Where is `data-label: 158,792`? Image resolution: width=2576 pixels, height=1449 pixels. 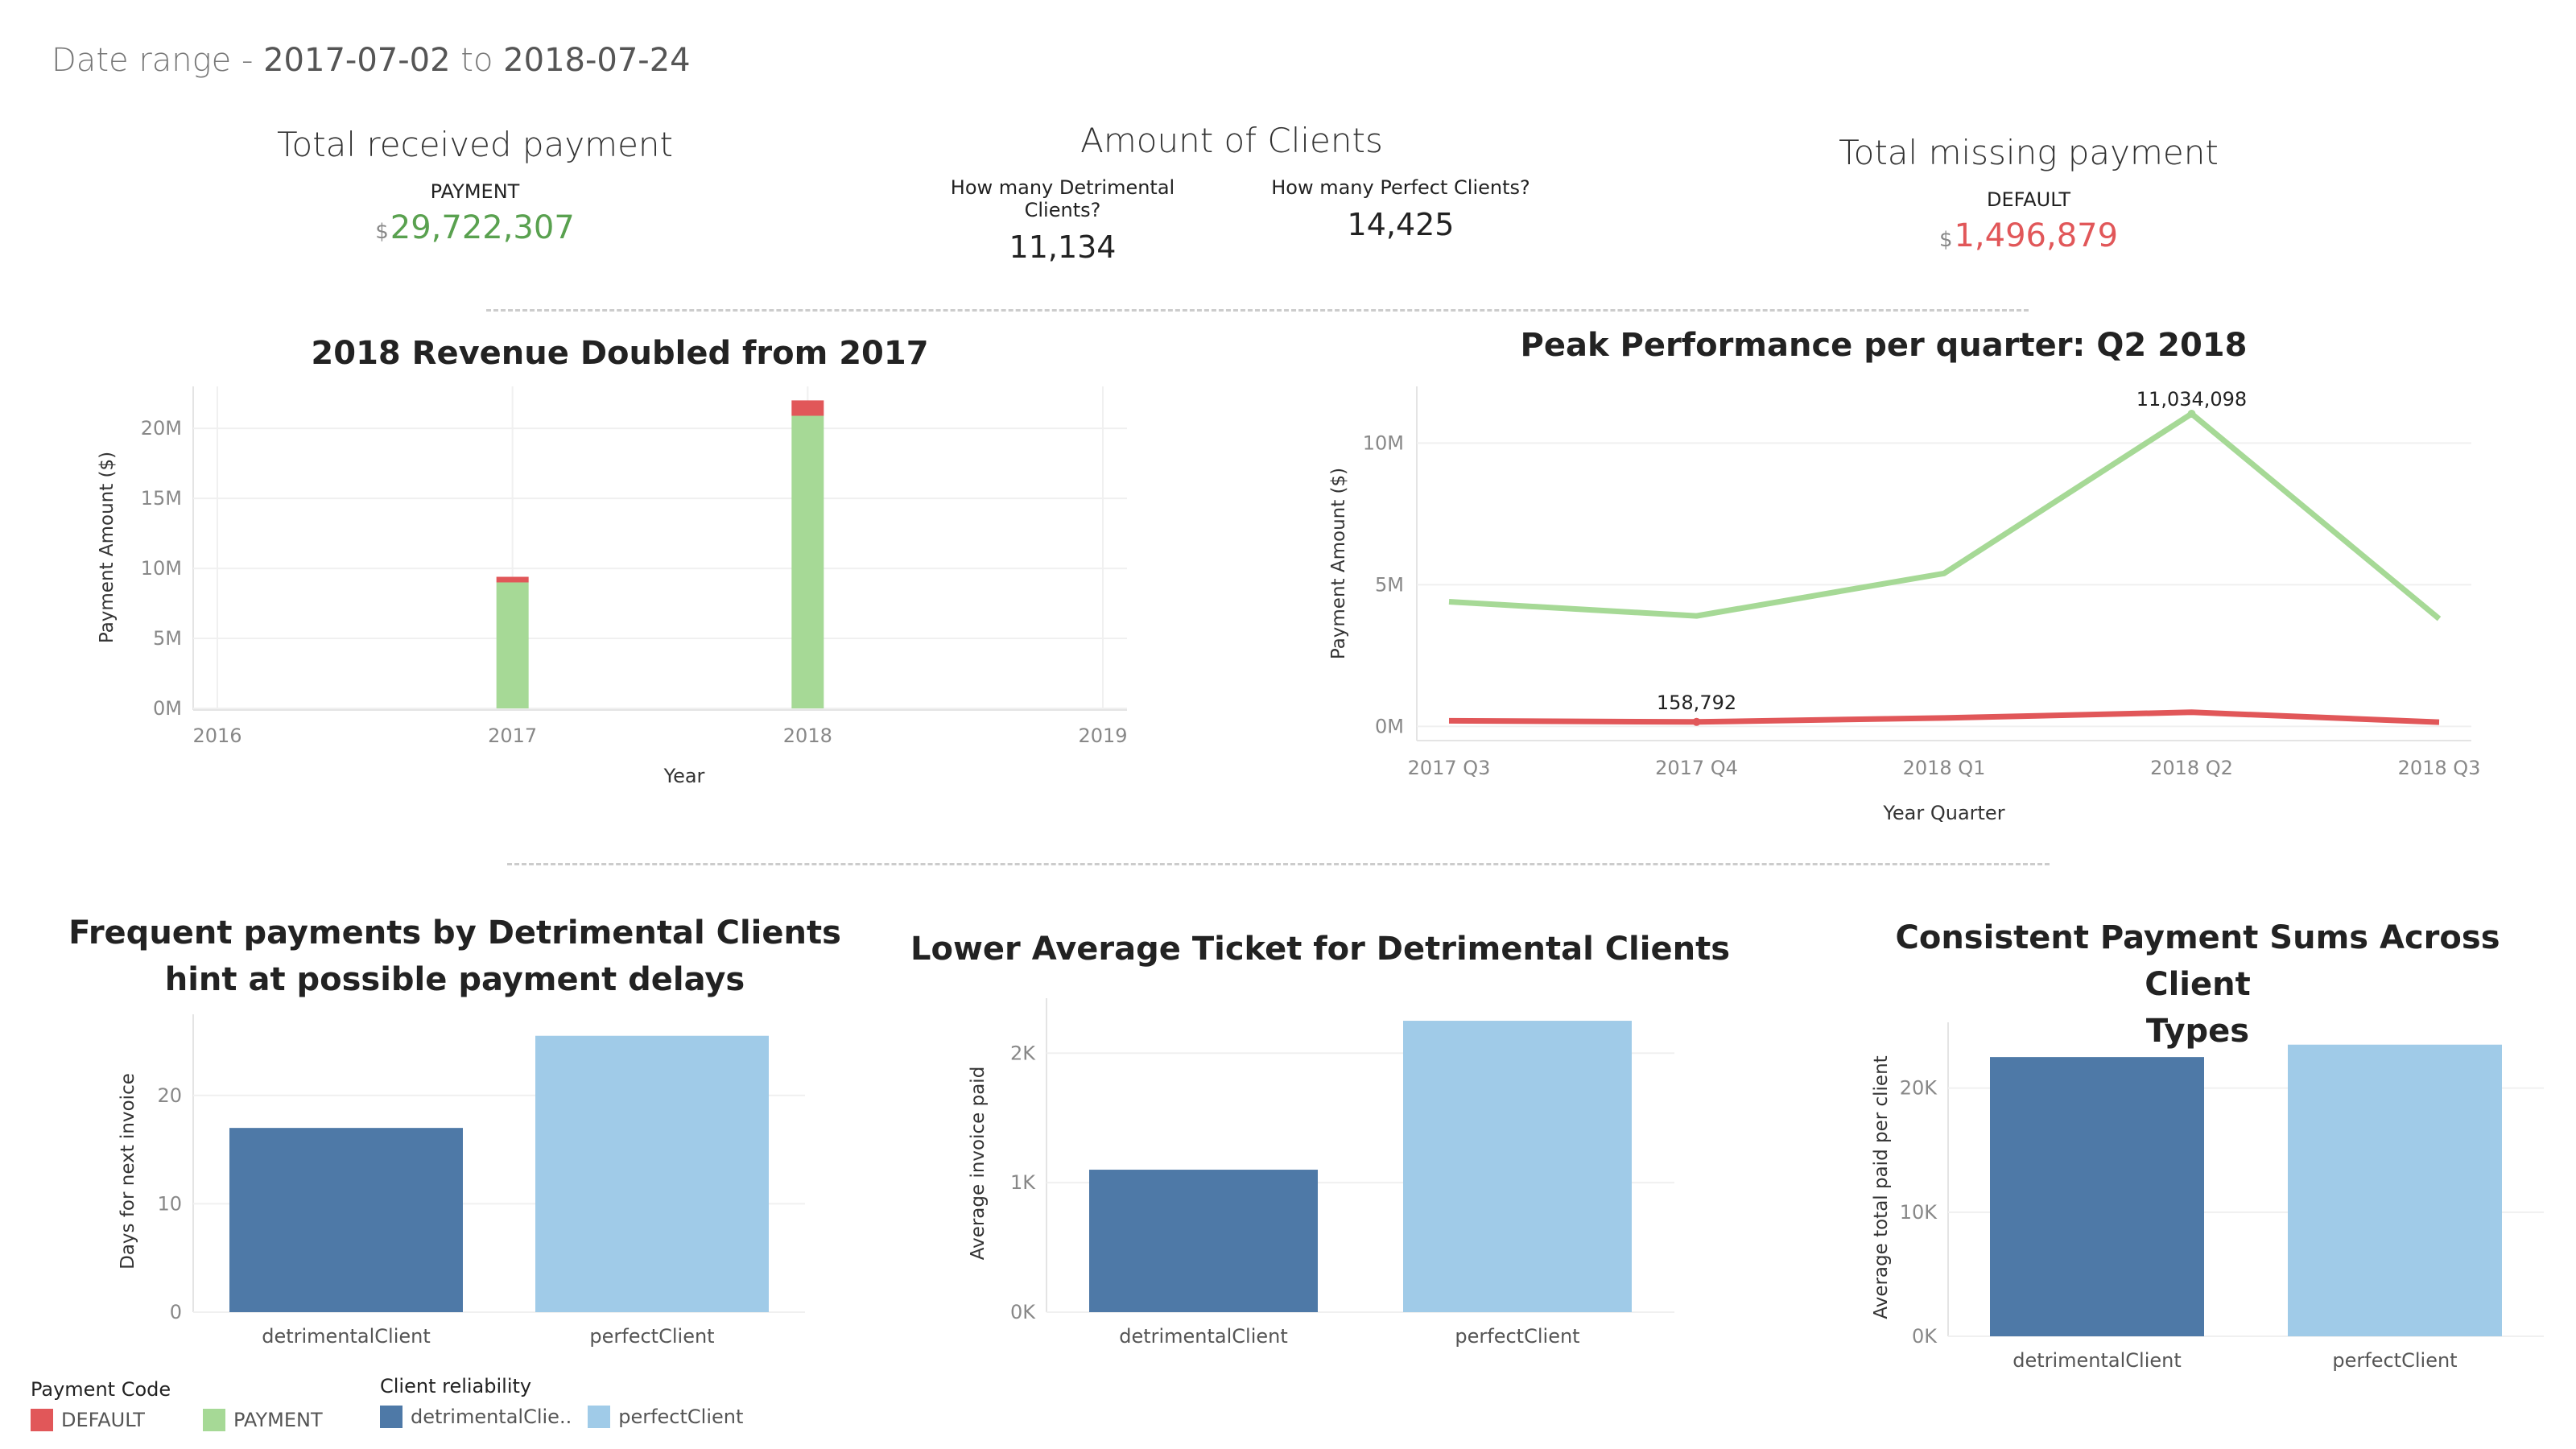 data-label: 158,792 is located at coordinates (1696, 702).